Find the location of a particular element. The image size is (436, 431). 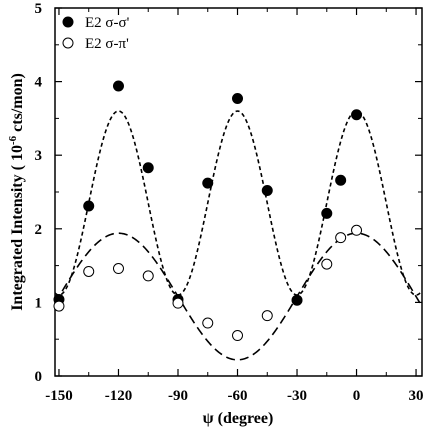

y-axis-label-exponent: -6 is located at coordinates (13, 140).